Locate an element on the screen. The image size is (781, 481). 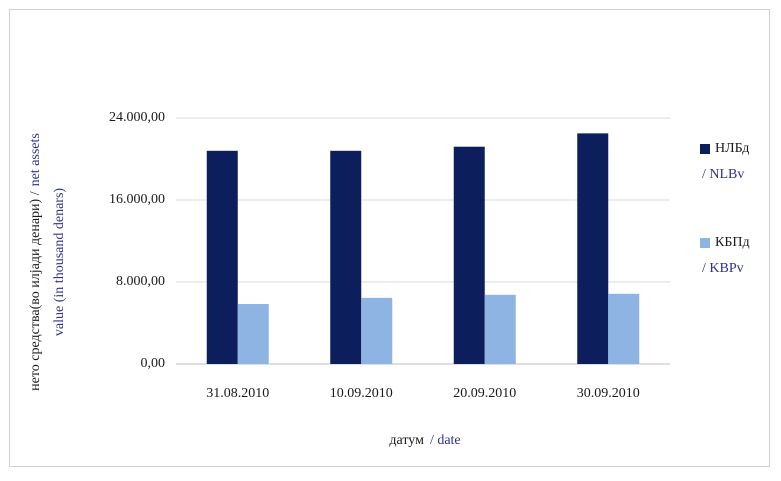
y-axis-label-en: value (in thousand denars) is located at coordinates (59, 262).